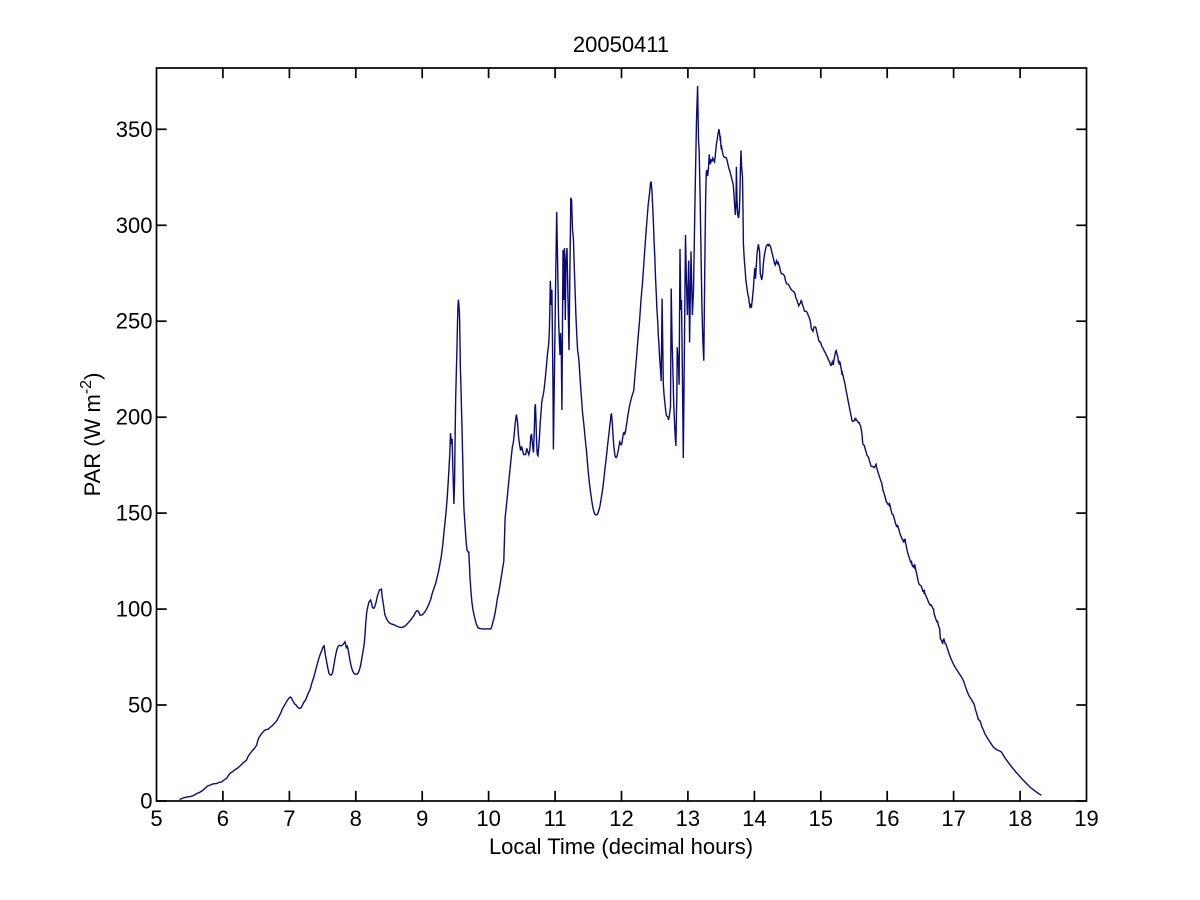 This screenshot has height=900, width=1200. What do you see at coordinates (821, 818) in the screenshot?
I see `svg-text: 15` at bounding box center [821, 818].